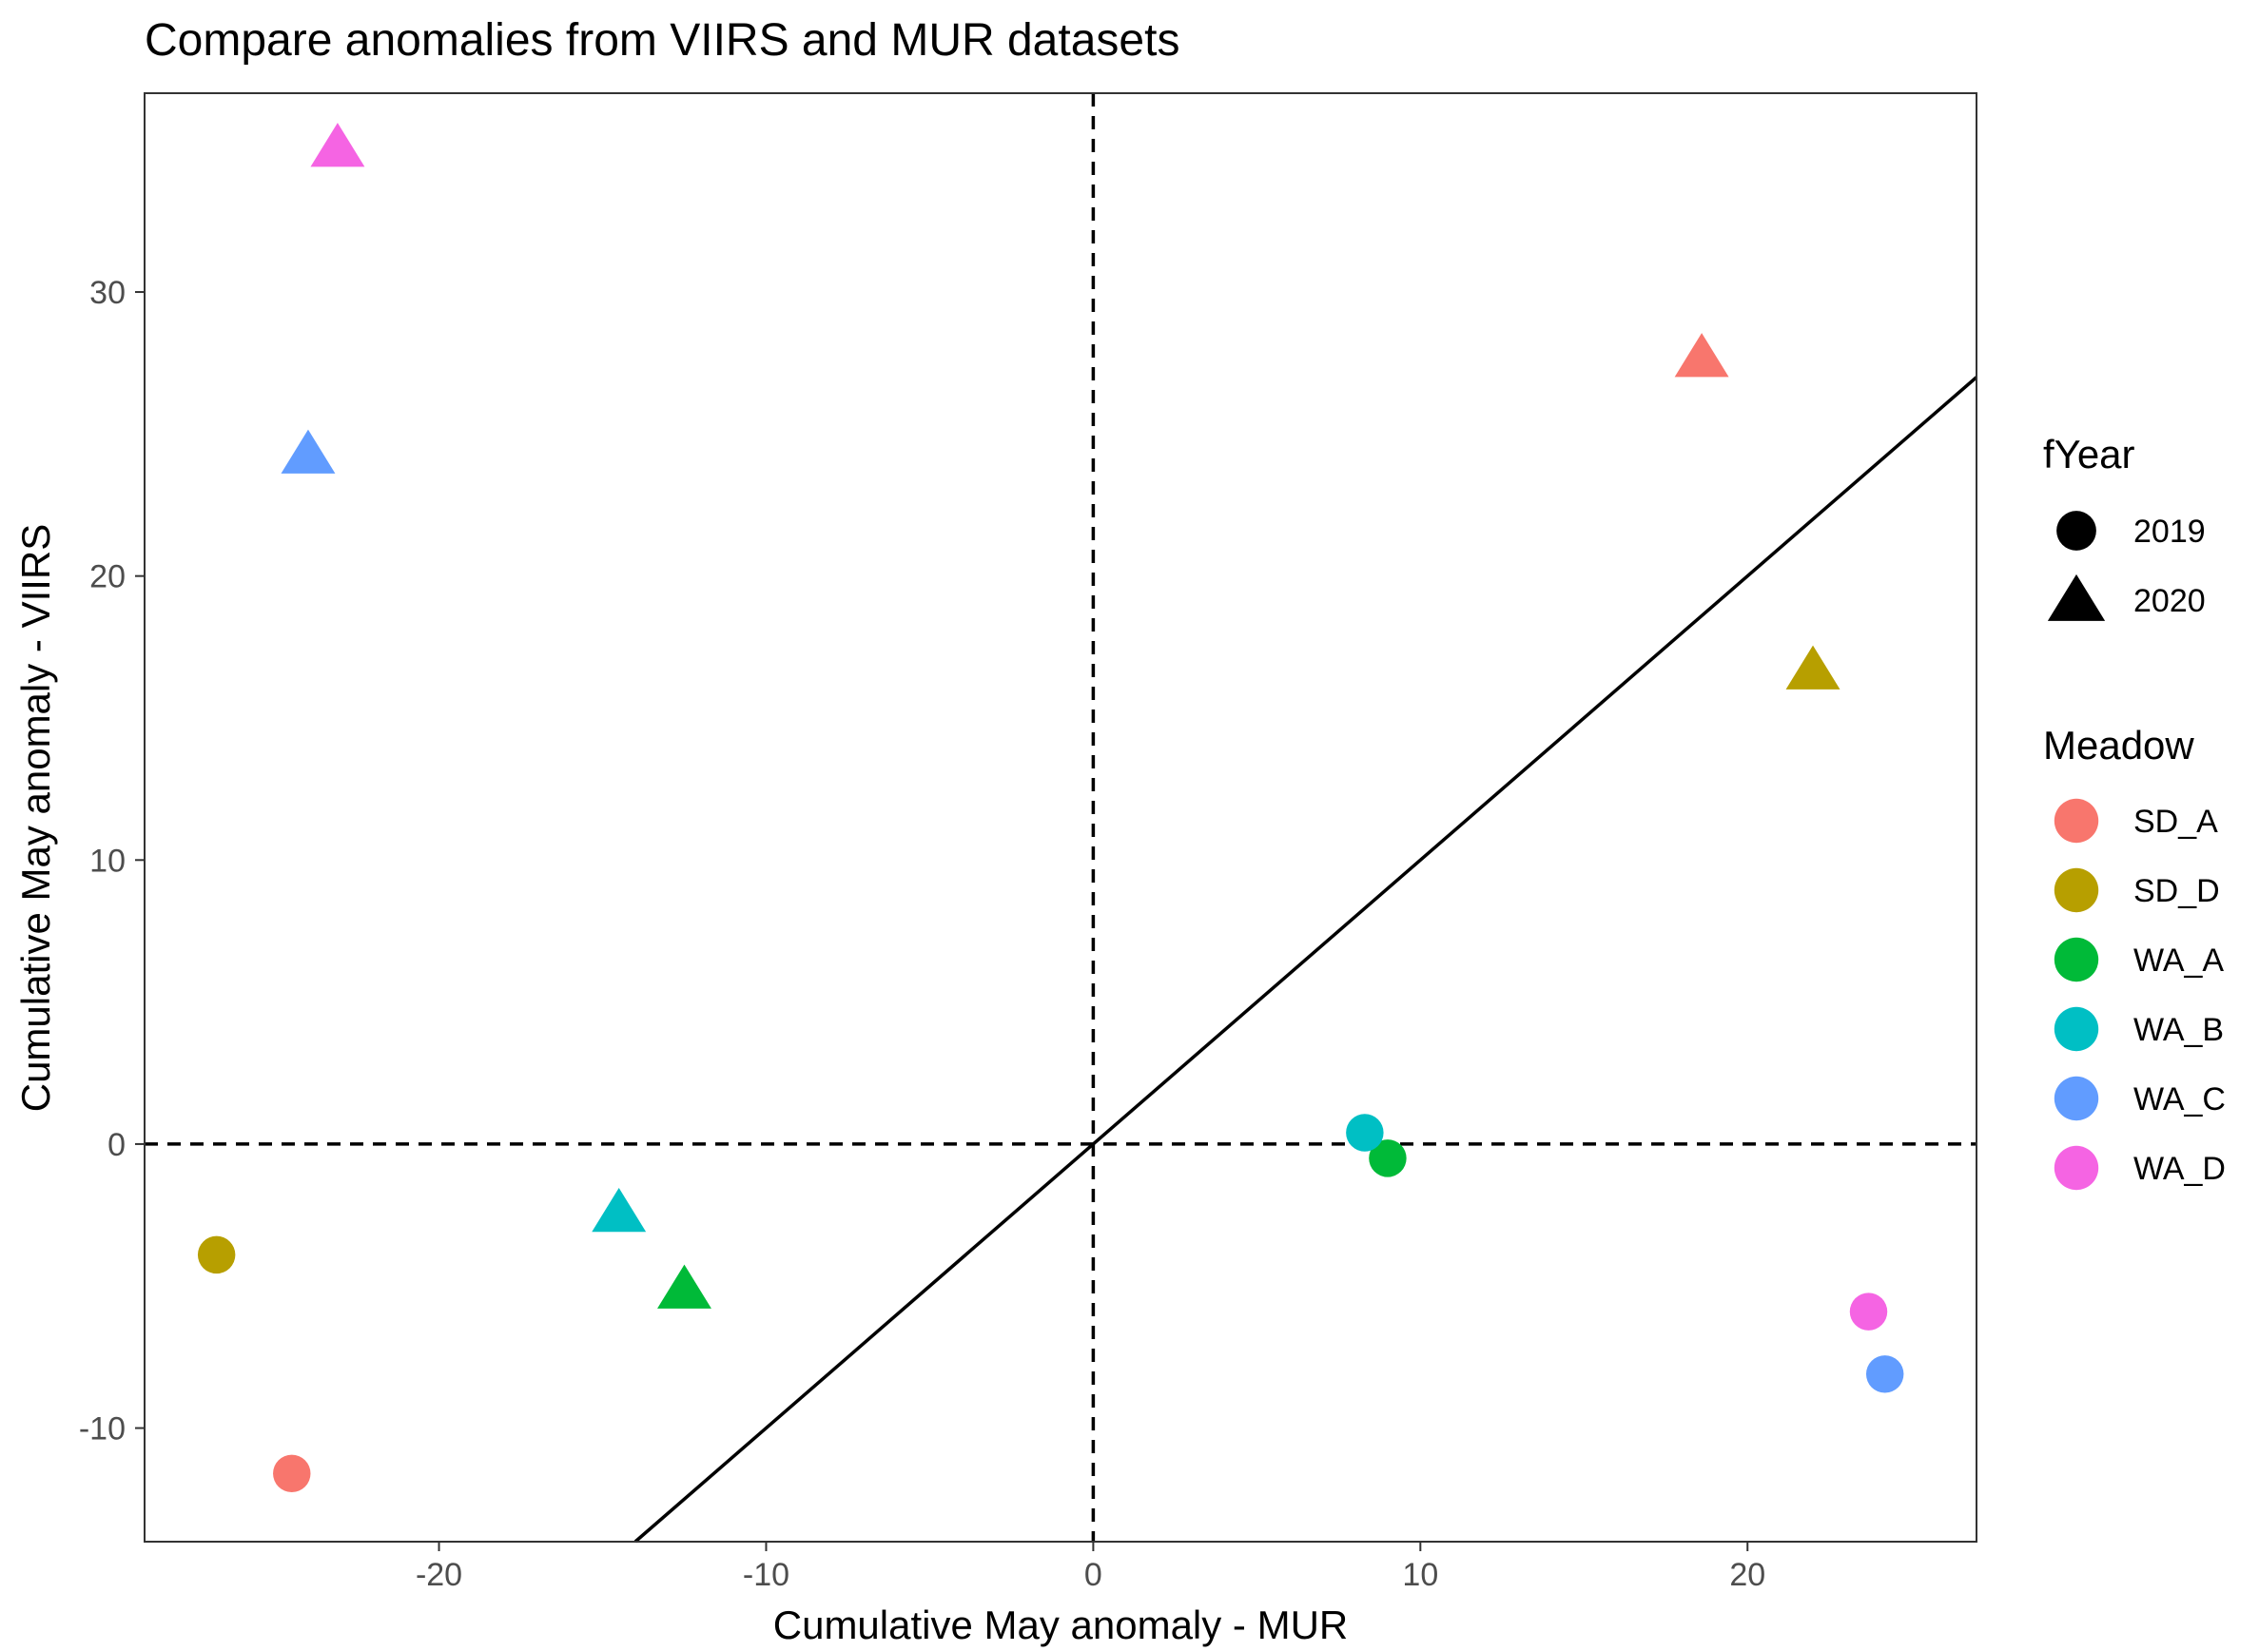 This screenshot has width=2259, height=1652. Describe the element at coordinates (2169, 532) in the screenshot. I see `legend-label-2019: 2019` at that location.